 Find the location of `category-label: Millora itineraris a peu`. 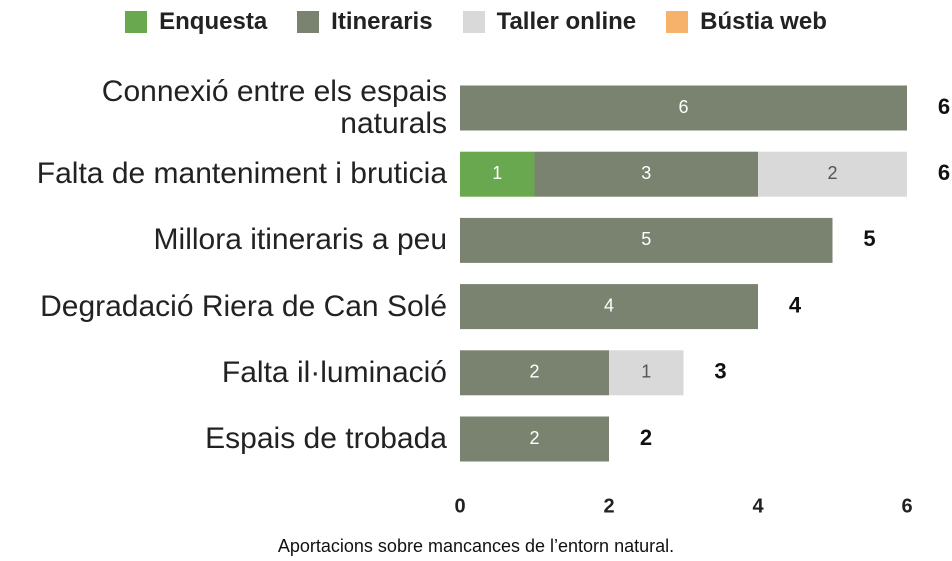

category-label: Millora itineraris a peu is located at coordinates (300, 240).